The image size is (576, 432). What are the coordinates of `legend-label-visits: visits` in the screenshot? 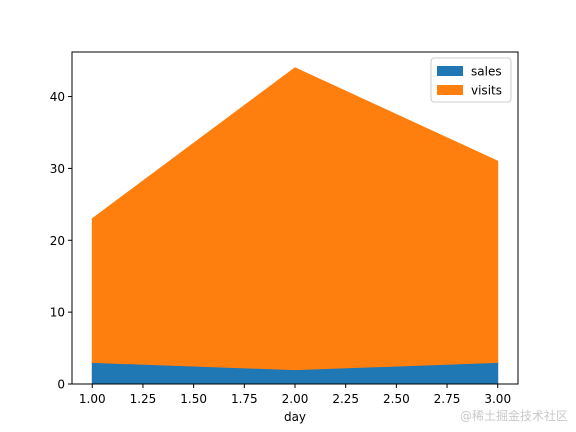 It's located at (486, 91).